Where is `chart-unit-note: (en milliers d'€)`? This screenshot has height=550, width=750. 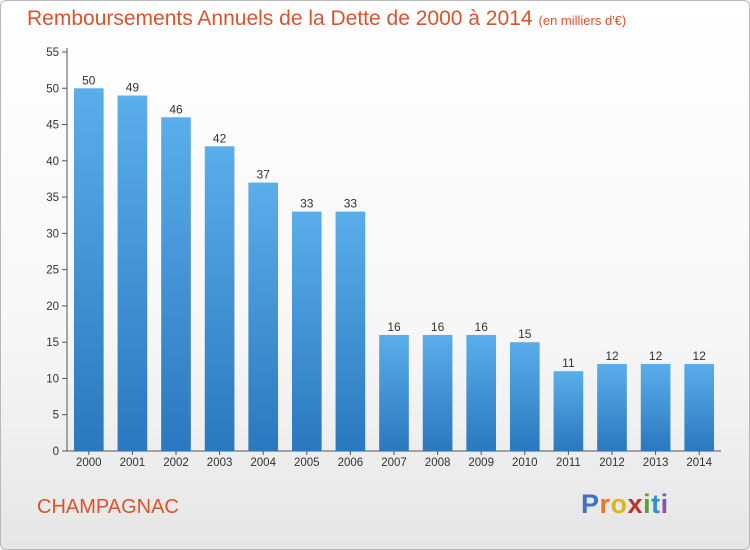 chart-unit-note: (en milliers d'€) is located at coordinates (582, 20).